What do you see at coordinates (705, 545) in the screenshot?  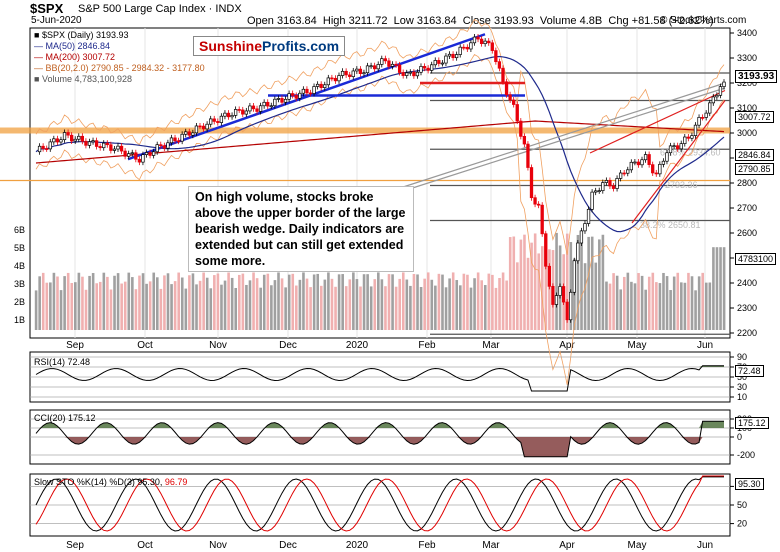 I see `month-label-bottom-9: Jun` at bounding box center [705, 545].